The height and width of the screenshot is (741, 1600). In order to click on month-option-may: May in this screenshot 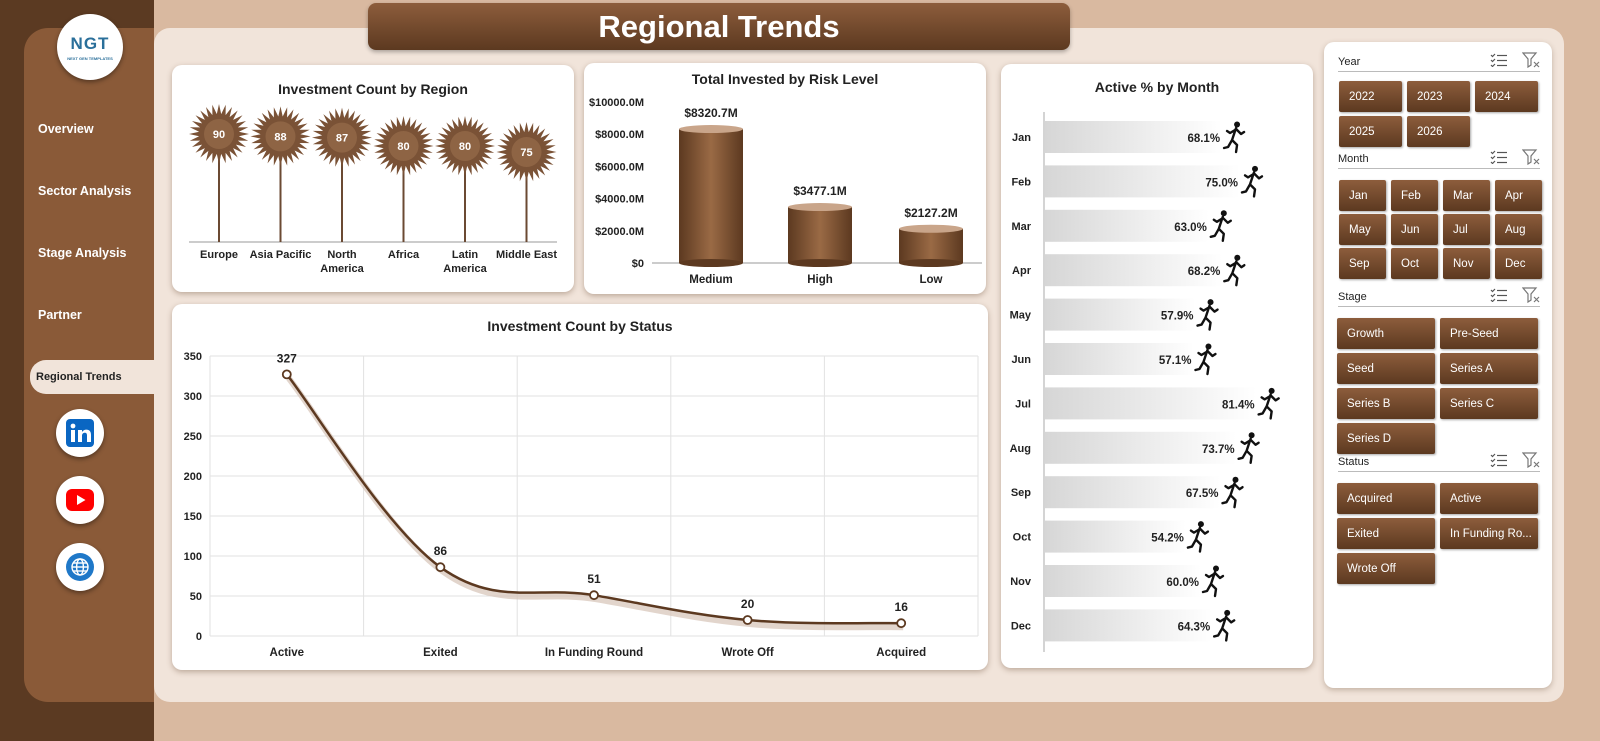, I will do `click(1362, 229)`.